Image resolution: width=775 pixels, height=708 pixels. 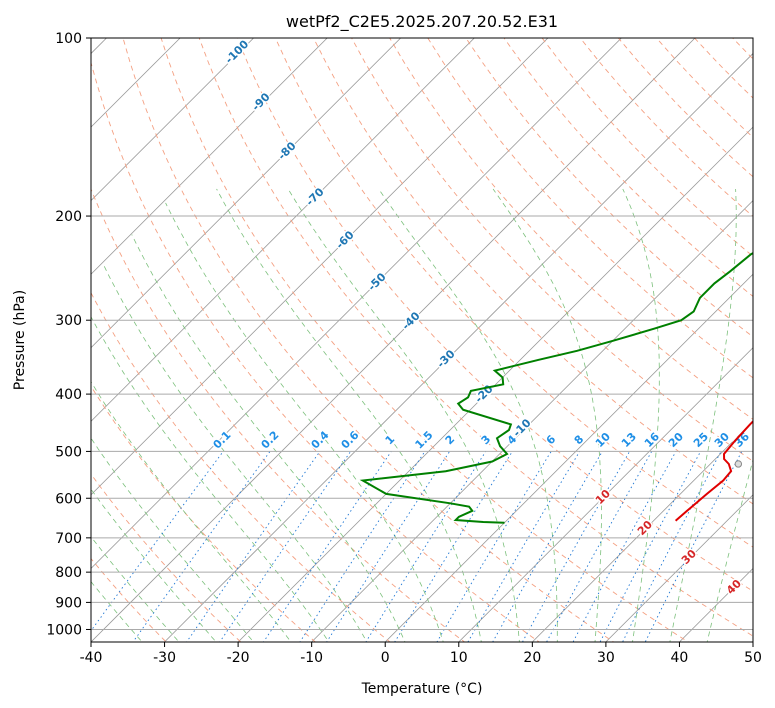 What do you see at coordinates (320, 439) in the screenshot?
I see `mixing-ratio-label: 0.4` at bounding box center [320, 439].